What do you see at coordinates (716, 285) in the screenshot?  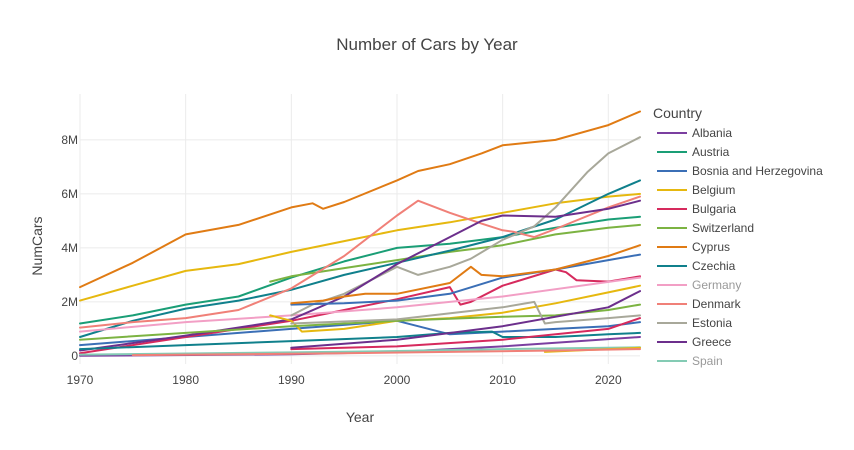 I see `legend-label: Germany` at bounding box center [716, 285].